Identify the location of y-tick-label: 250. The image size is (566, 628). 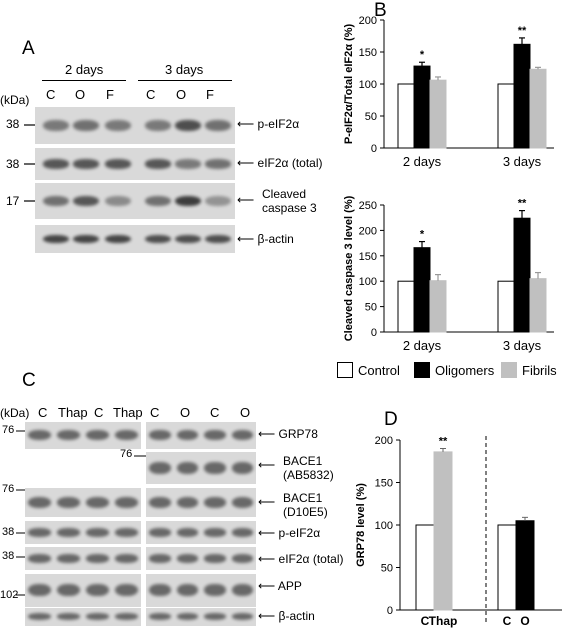
(368, 206).